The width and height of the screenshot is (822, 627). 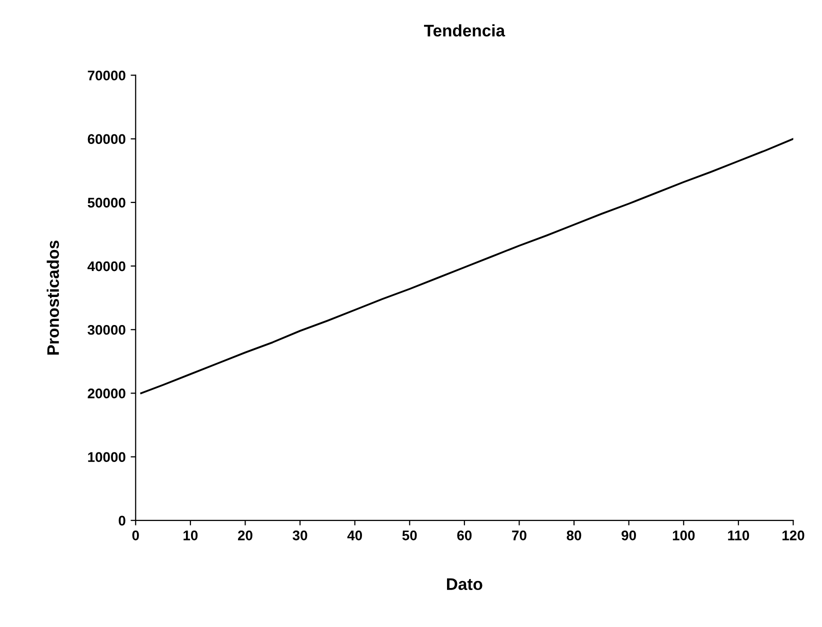 I want to click on y-tick-label: 60000, so click(x=107, y=139).